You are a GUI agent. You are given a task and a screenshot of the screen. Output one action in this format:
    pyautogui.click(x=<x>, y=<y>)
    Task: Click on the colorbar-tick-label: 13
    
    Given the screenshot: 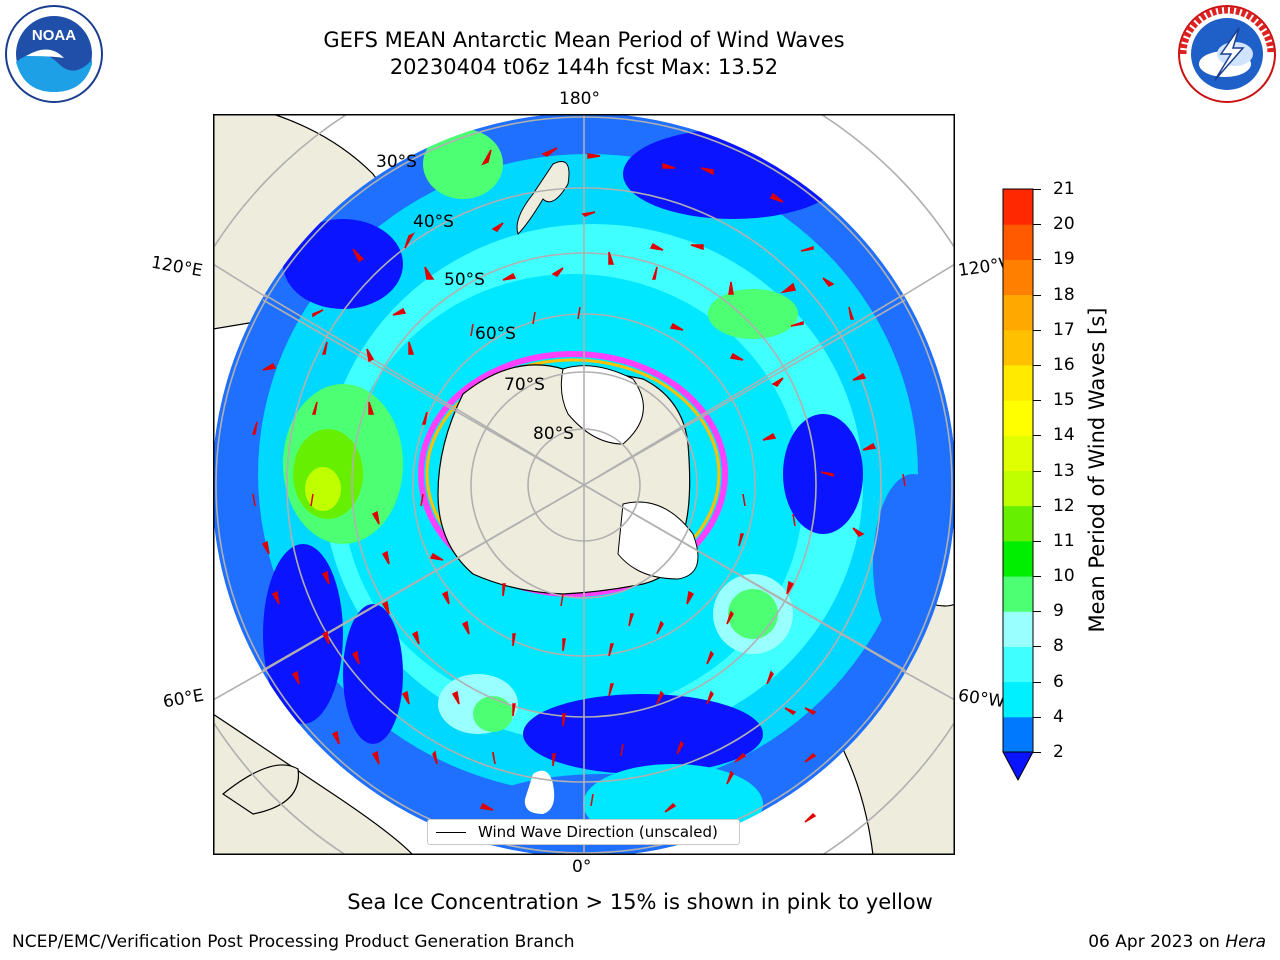 What is the action you would take?
    pyautogui.click(x=1064, y=470)
    